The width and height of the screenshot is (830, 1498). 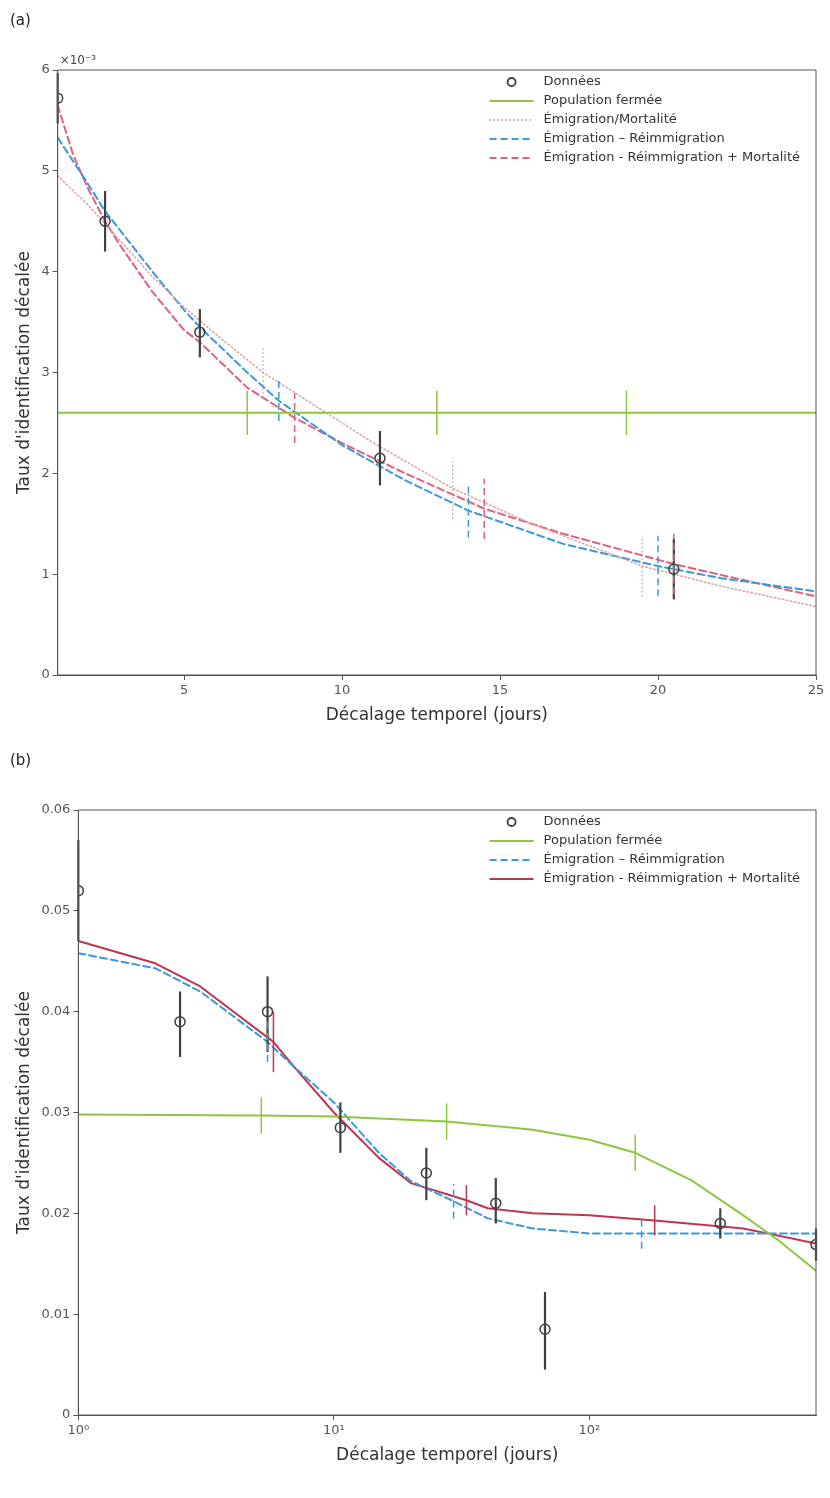 What do you see at coordinates (45, 271) in the screenshot?
I see `y-tick-label: 4` at bounding box center [45, 271].